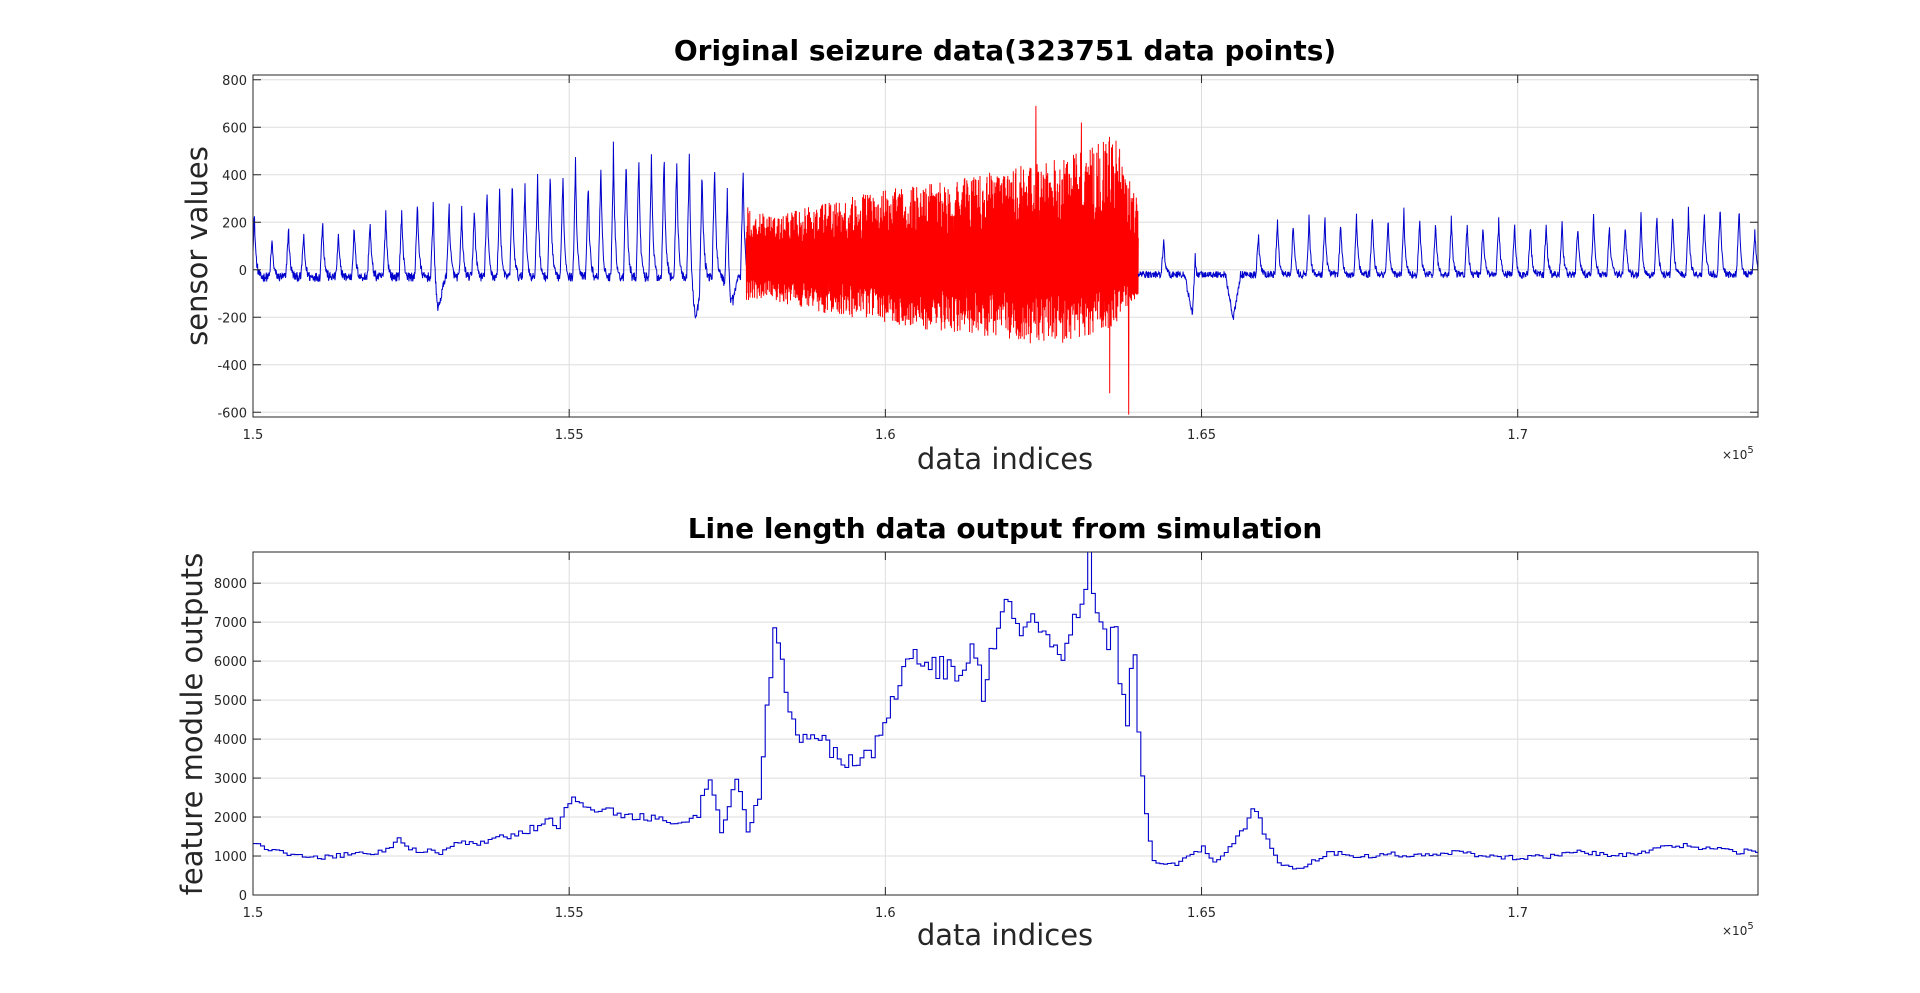 This screenshot has width=1920, height=993. I want to click on y-axis-label: feature module outputs, so click(192, 724).